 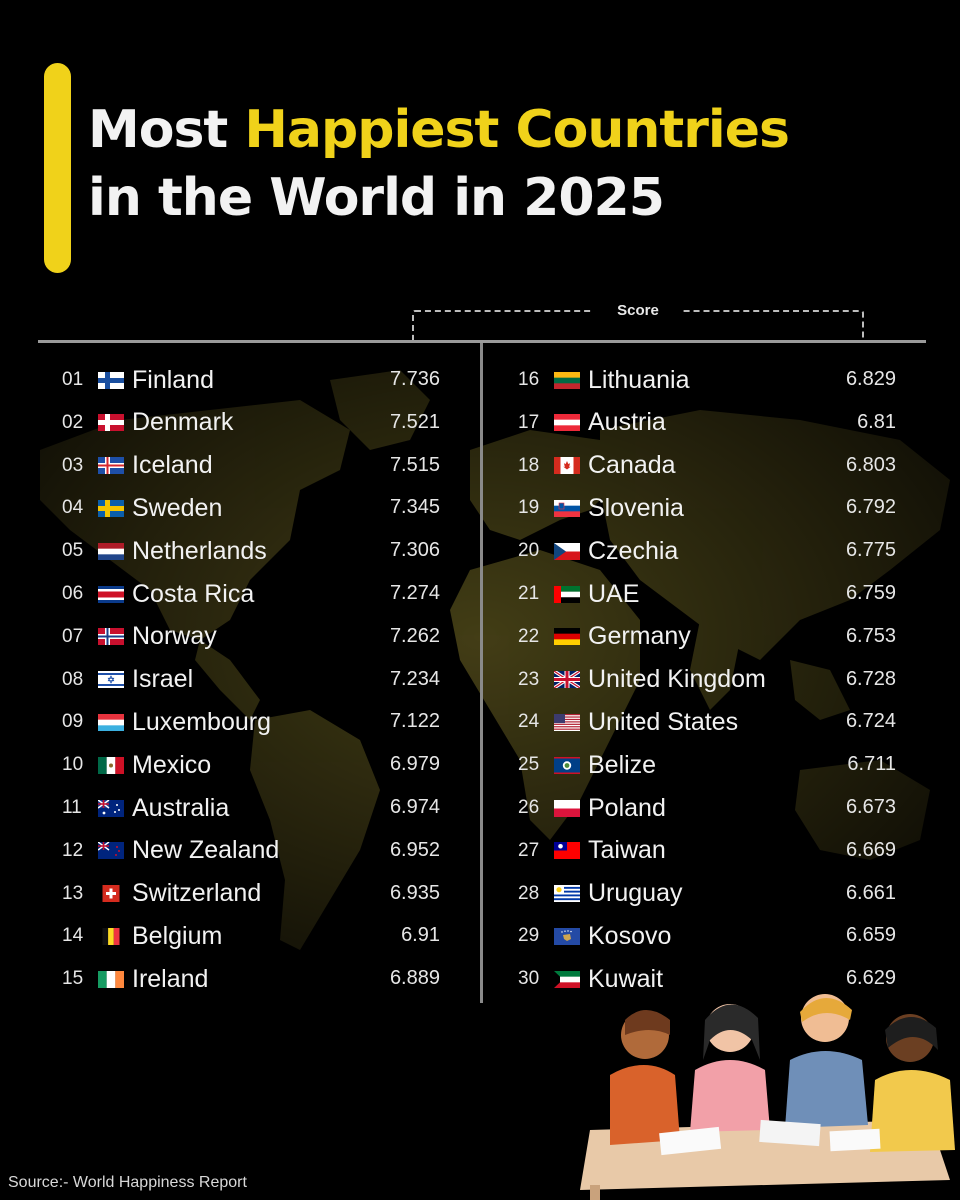 What do you see at coordinates (529, 979) in the screenshot?
I see `rank-number: 30` at bounding box center [529, 979].